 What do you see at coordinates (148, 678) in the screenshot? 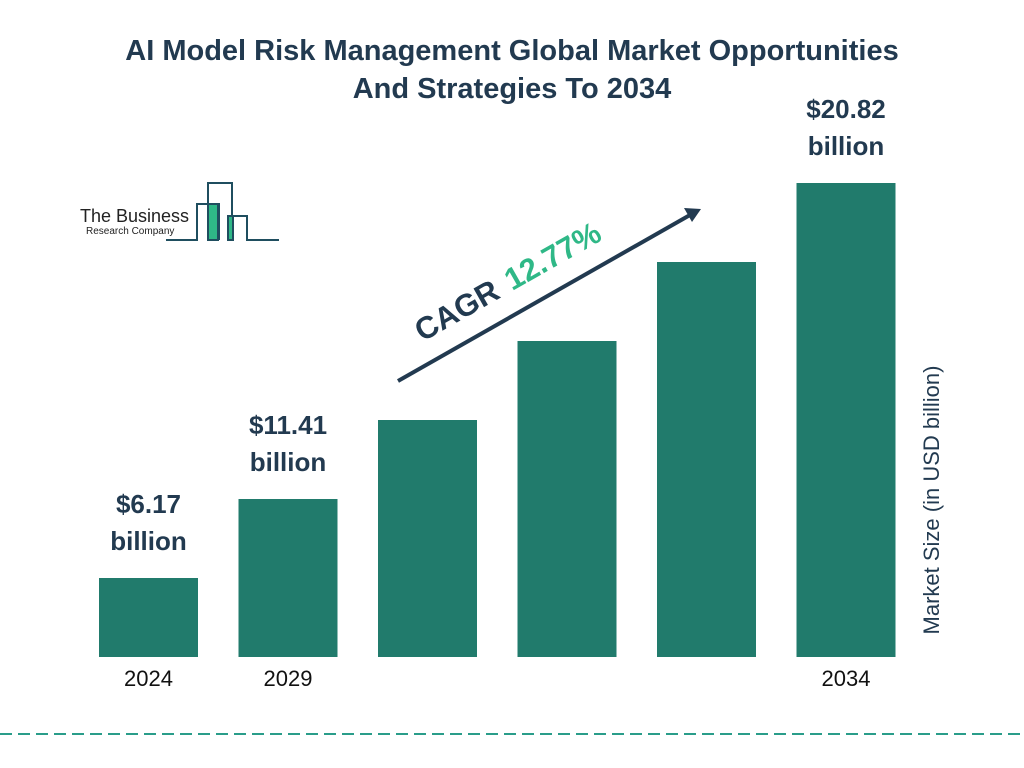
I see `x-tick-label: 2024` at bounding box center [148, 678].